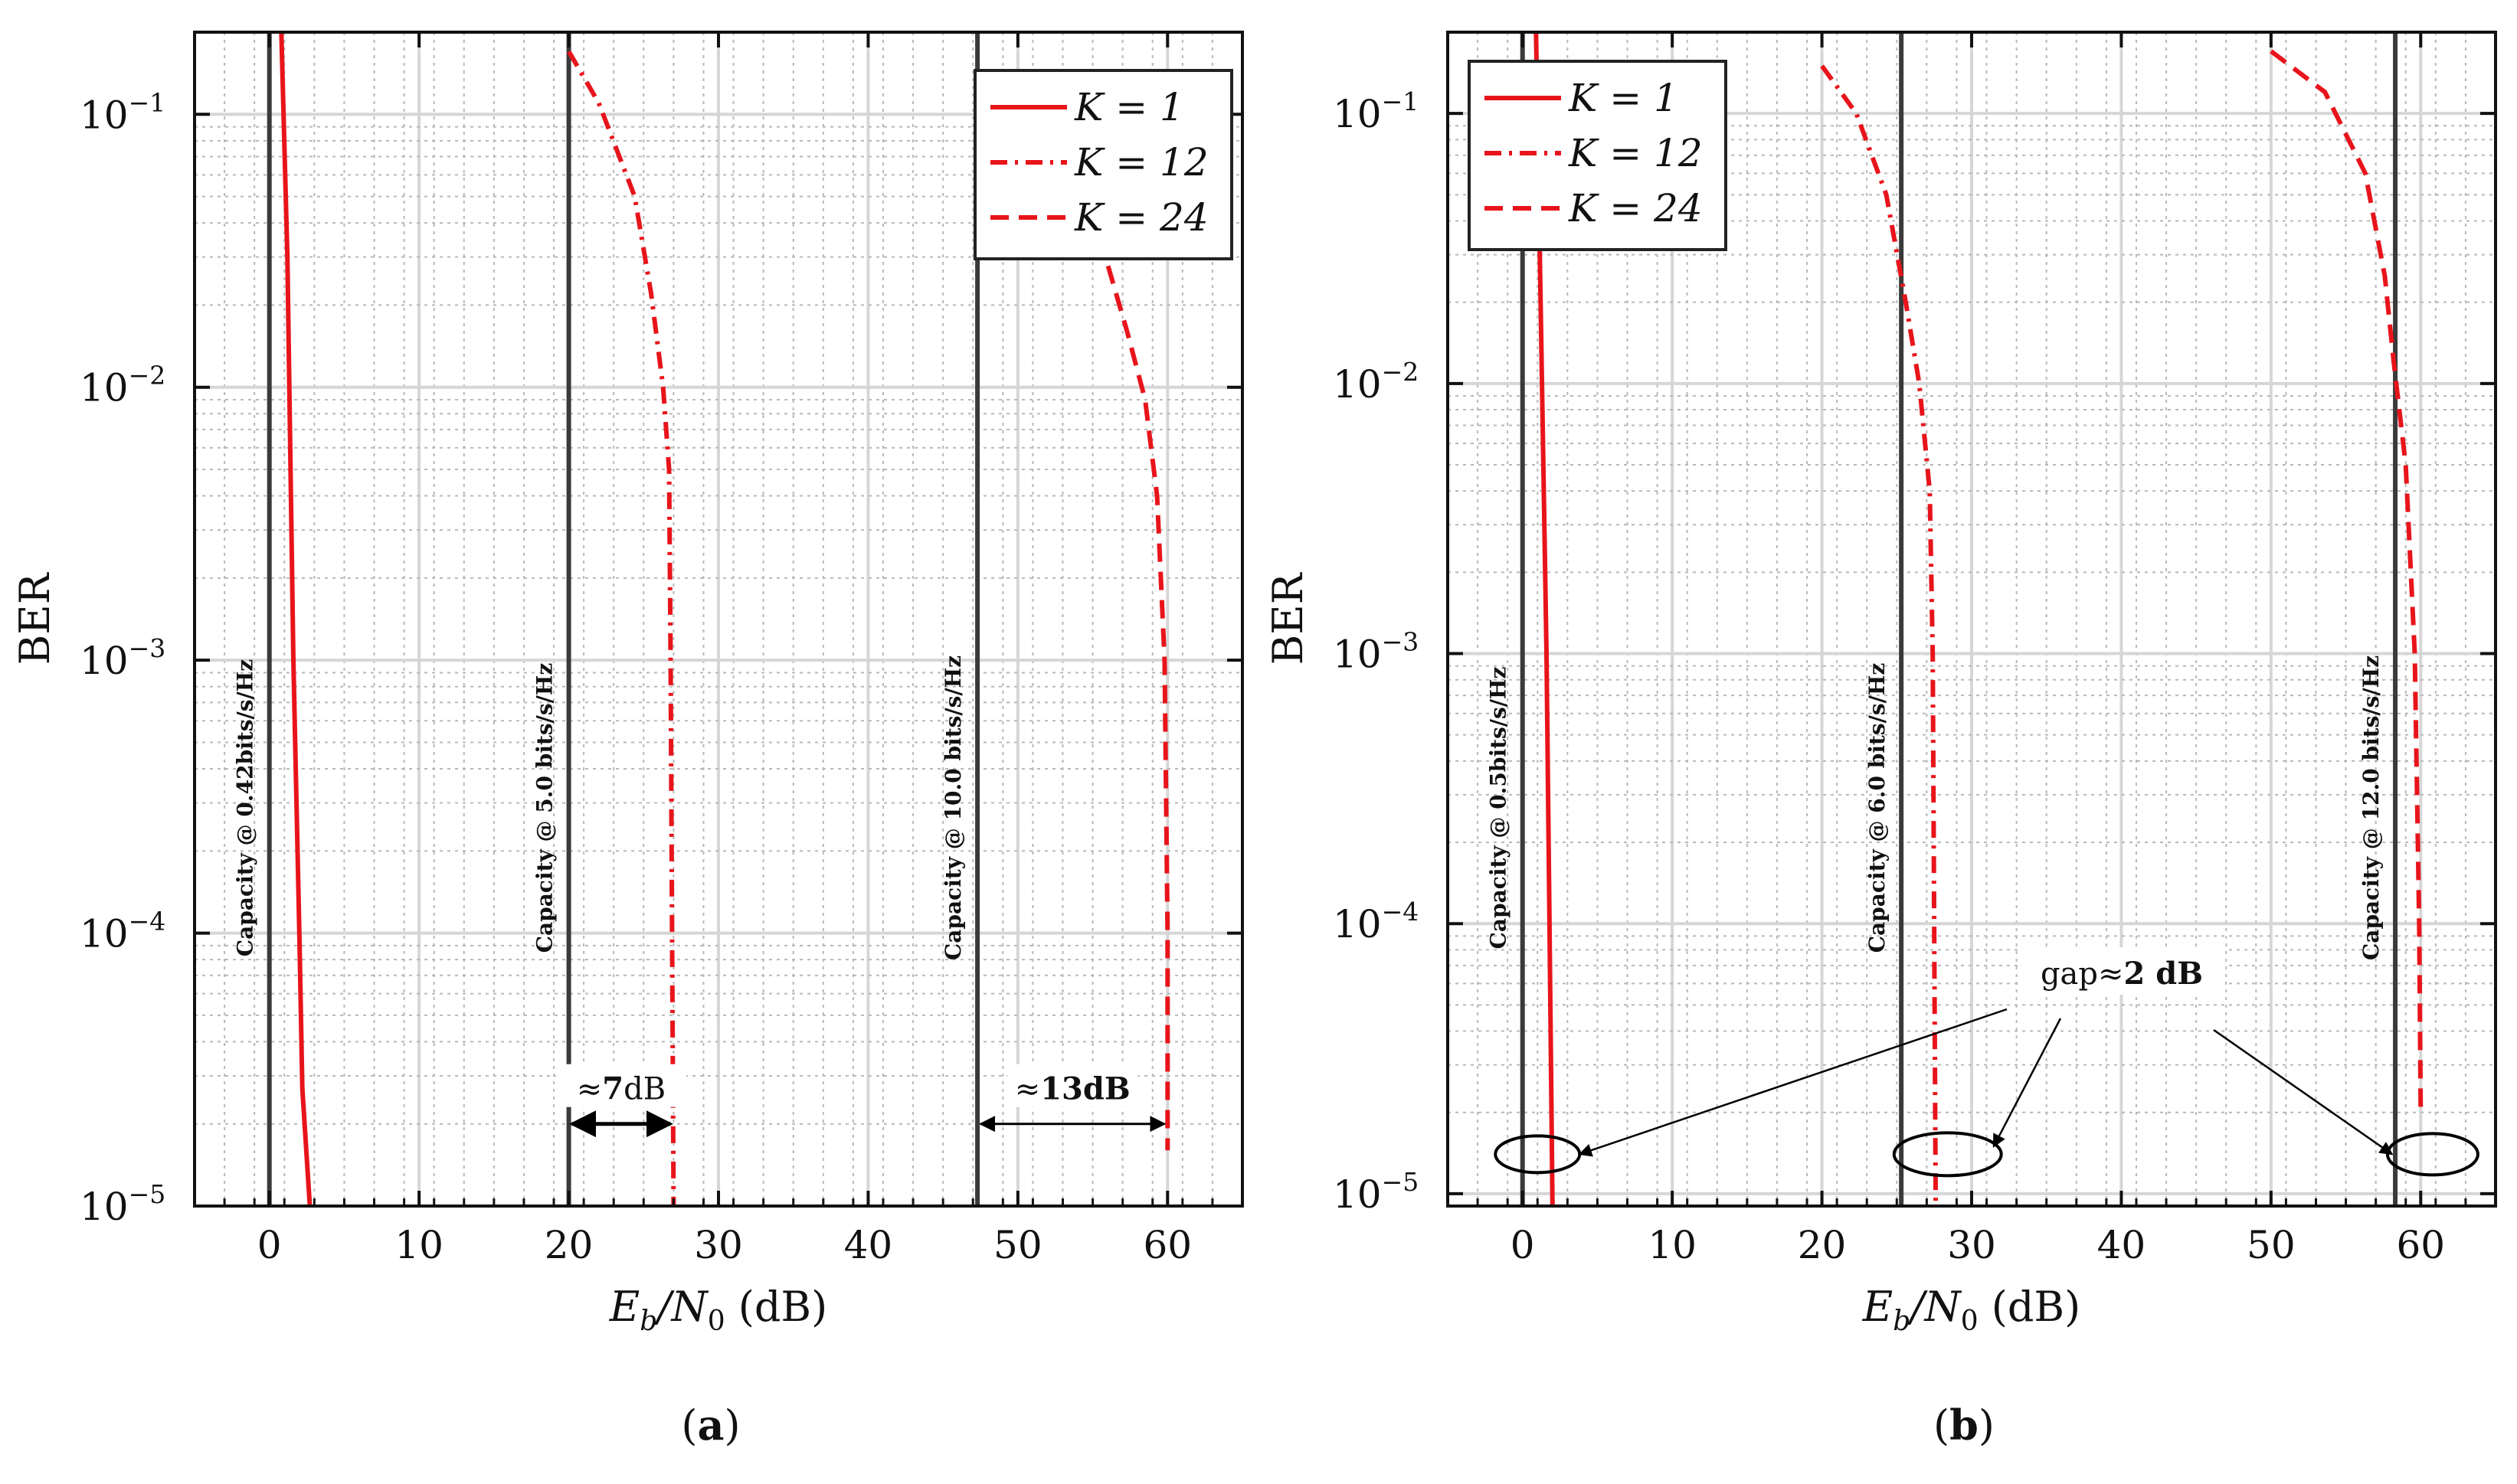 This screenshot has width=2517, height=1484. What do you see at coordinates (122, 1204) in the screenshot?
I see `panel-a-y-tick-label: 10⁻⁵` at bounding box center [122, 1204].